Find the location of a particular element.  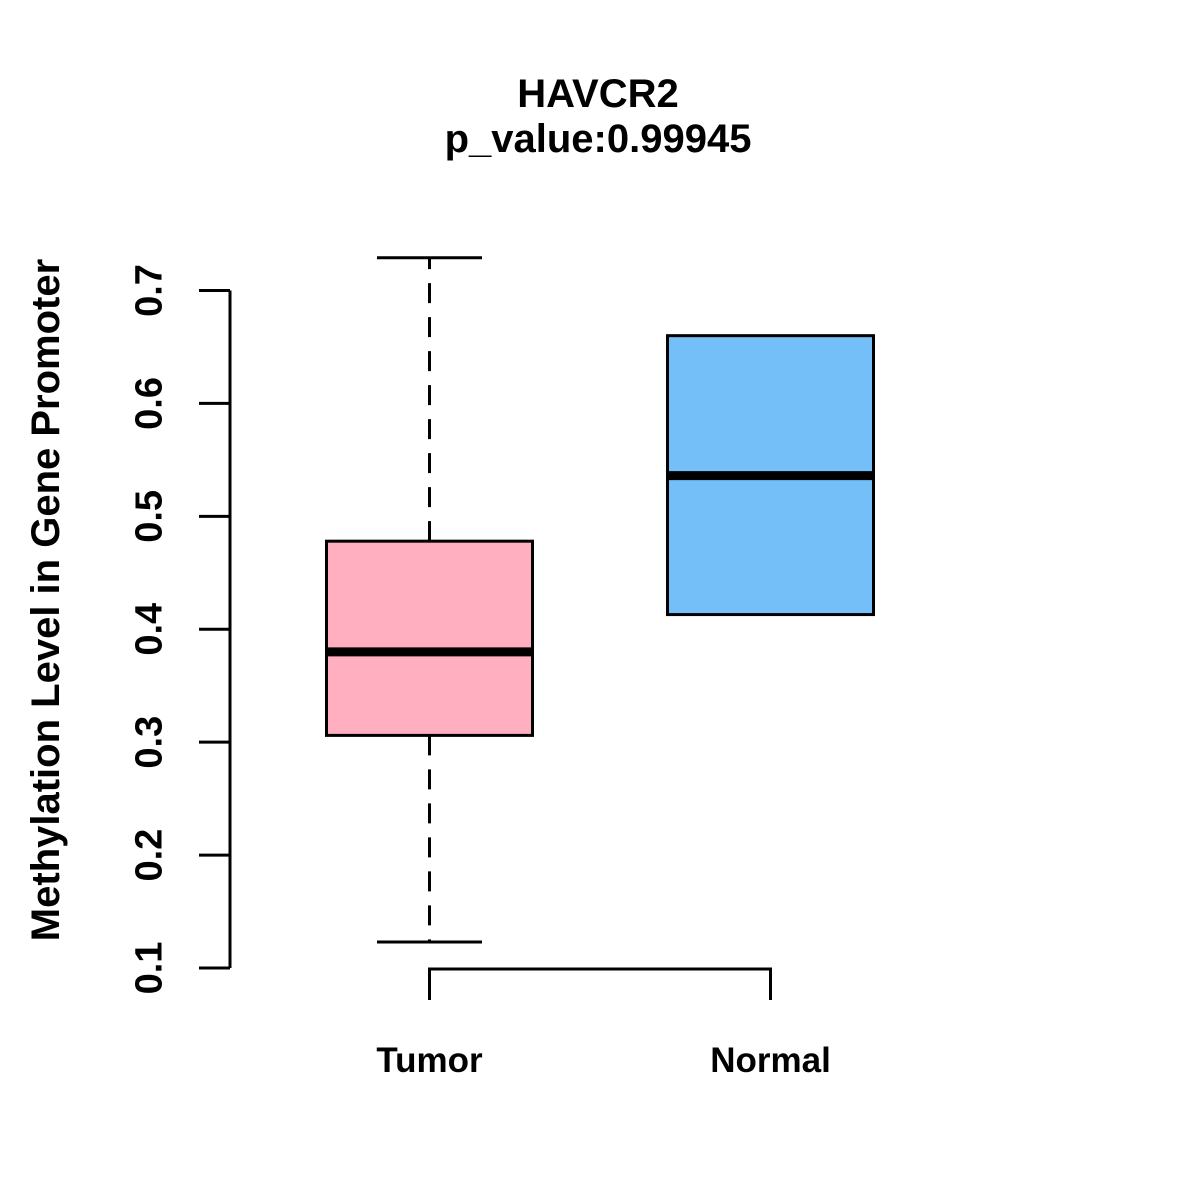

x-label-tumor: Tumor is located at coordinates (429, 1060).